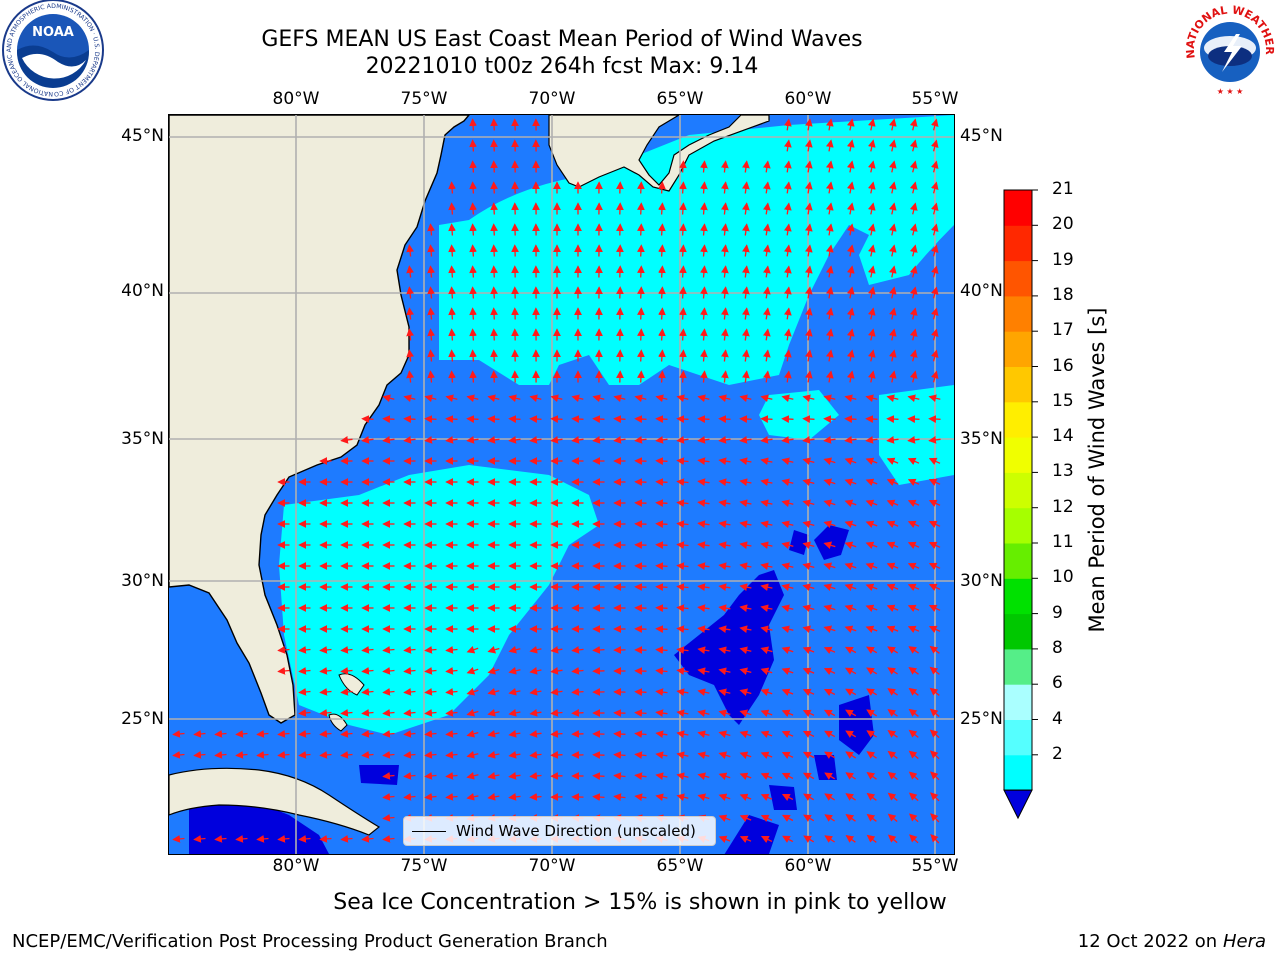 Image resolution: width=1280 pixels, height=960 pixels. Describe the element at coordinates (552, 866) in the screenshot. I see `bottom-lon-label: 70°W` at that location.